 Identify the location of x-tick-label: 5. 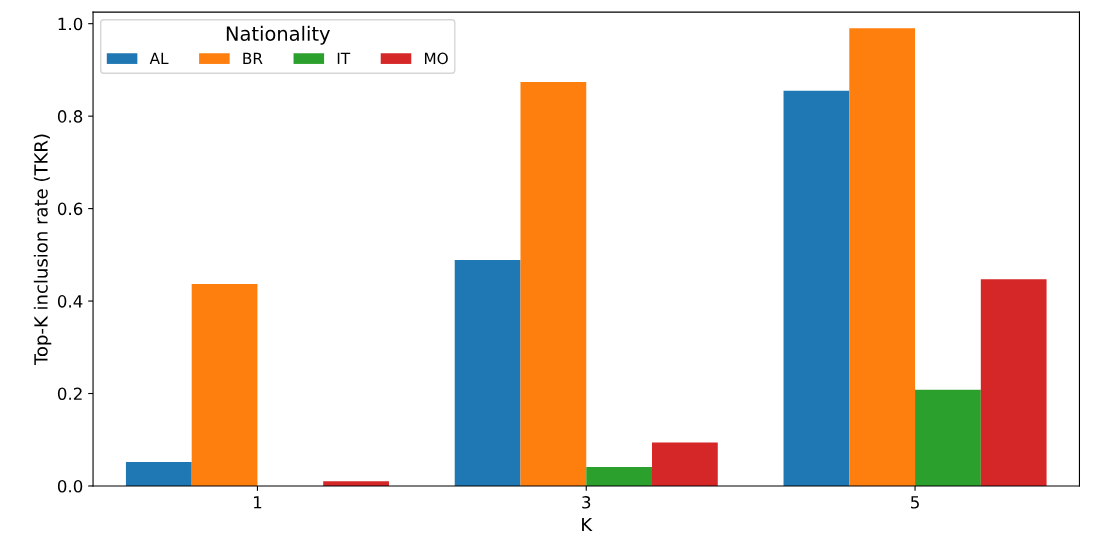
(915, 502).